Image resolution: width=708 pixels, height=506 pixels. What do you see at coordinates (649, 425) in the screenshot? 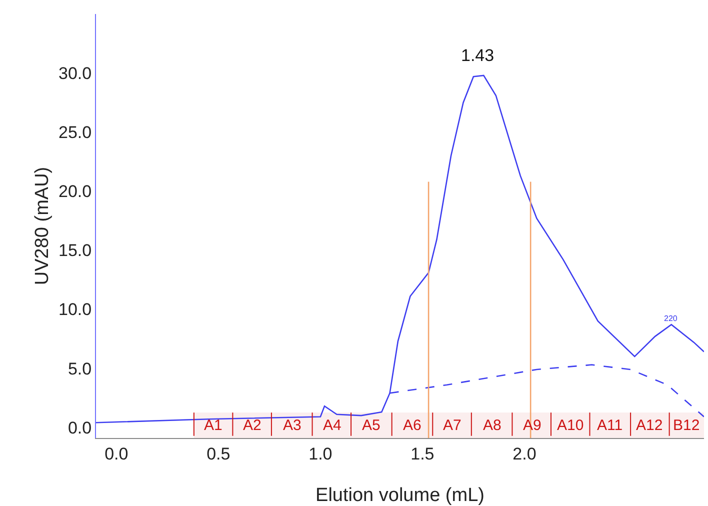
I see `band-label: A12` at bounding box center [649, 425].